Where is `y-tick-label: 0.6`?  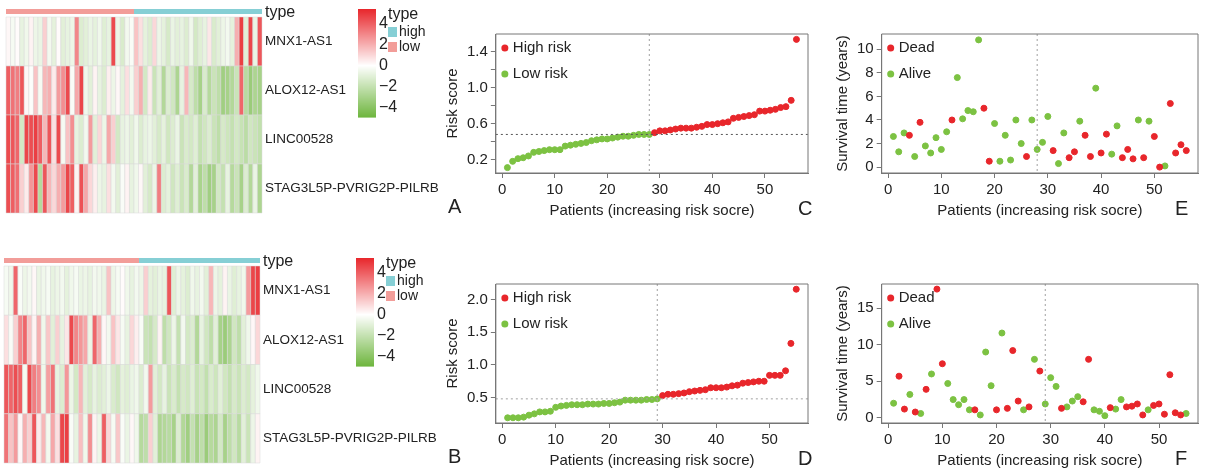 y-tick-label: 0.6 is located at coordinates (477, 122).